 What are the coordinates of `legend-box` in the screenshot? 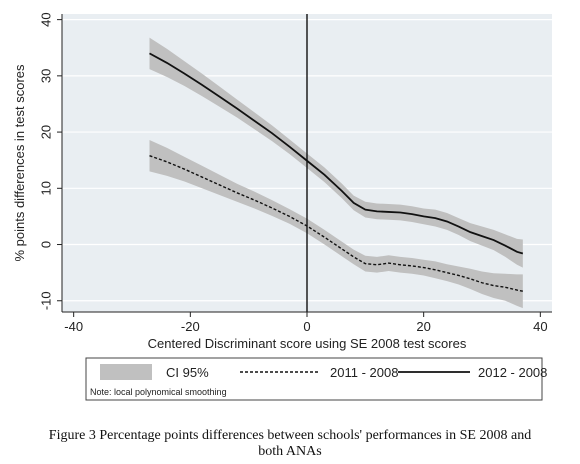 It's located at (314, 379).